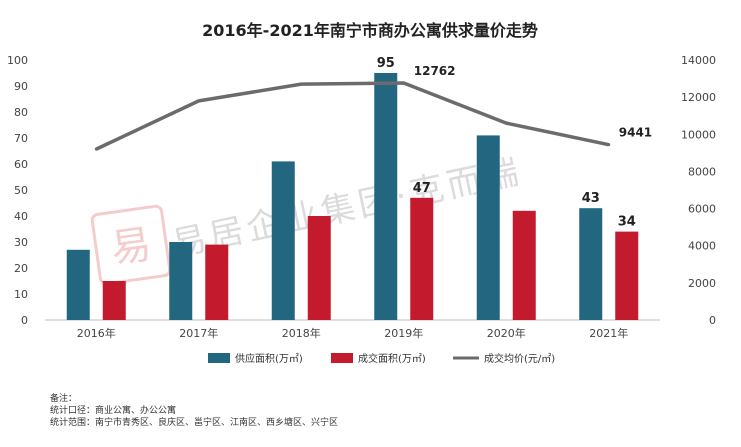 This screenshot has height=447, width=741. What do you see at coordinates (198, 333) in the screenshot?
I see `x-tick-2017: 2017年` at bounding box center [198, 333].